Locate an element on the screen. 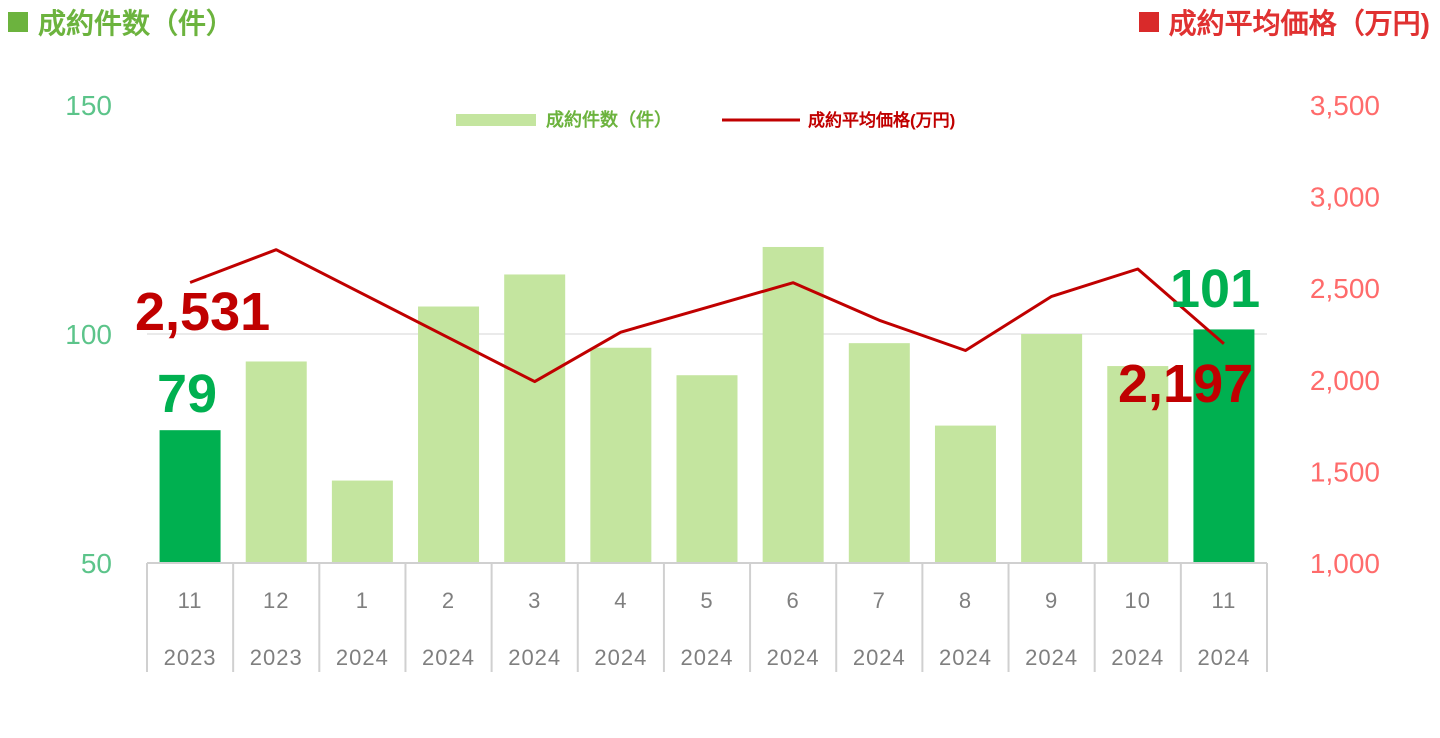 The width and height of the screenshot is (1440, 738). red-square-icon is located at coordinates (1148, 22).